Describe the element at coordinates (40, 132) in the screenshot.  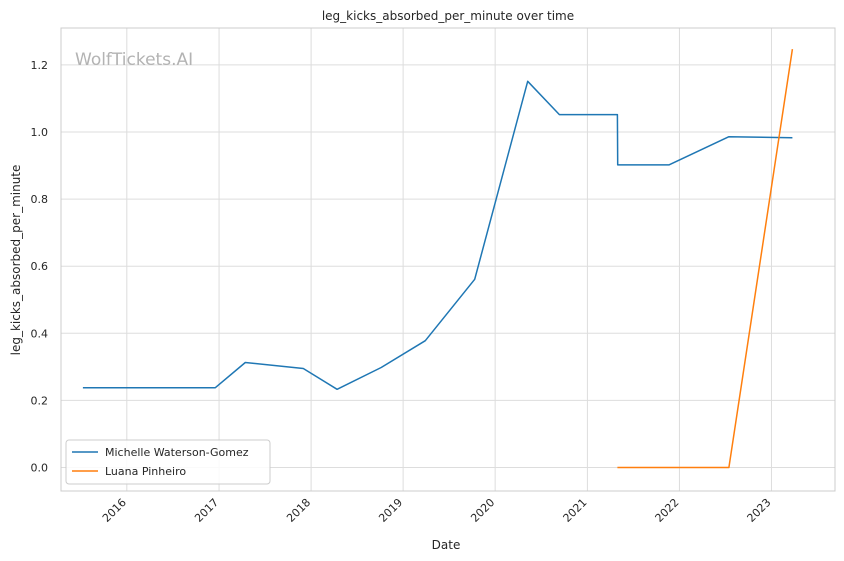
I see `y-tick-label: 1.0` at that location.